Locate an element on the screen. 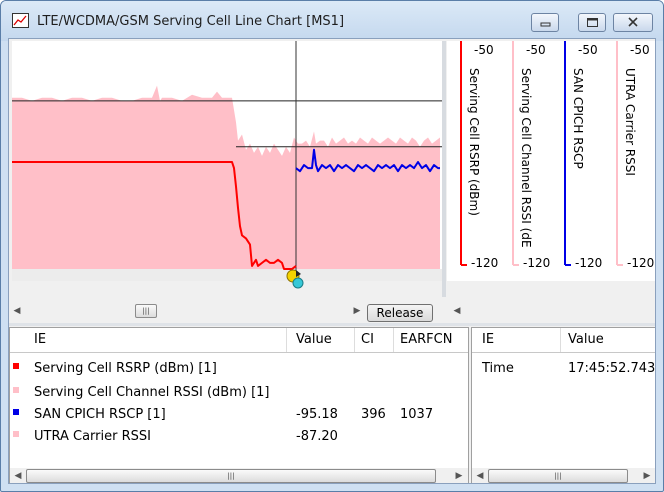 The height and width of the screenshot is (492, 664). time-value-column-header: Value is located at coordinates (586, 339).